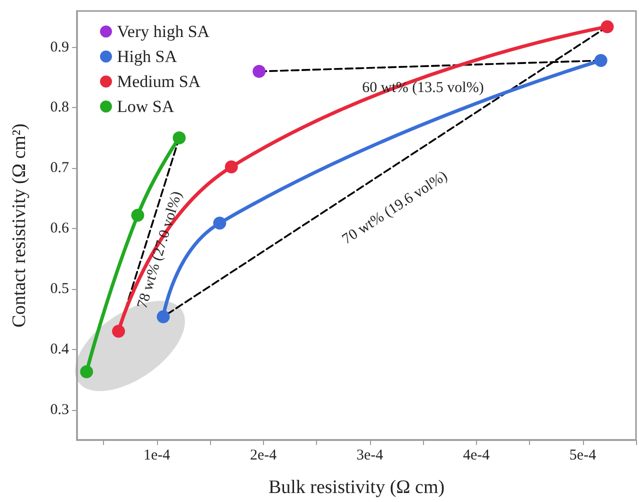 The image size is (639, 502). Describe the element at coordinates (59, 410) in the screenshot. I see `y-tick-label: 0.3` at that location.